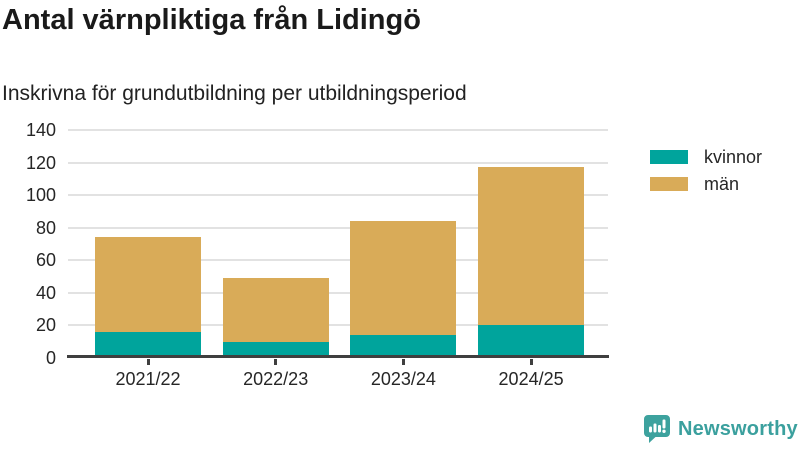  Describe the element at coordinates (733, 156) in the screenshot. I see `legend-label: kvinnor` at that location.